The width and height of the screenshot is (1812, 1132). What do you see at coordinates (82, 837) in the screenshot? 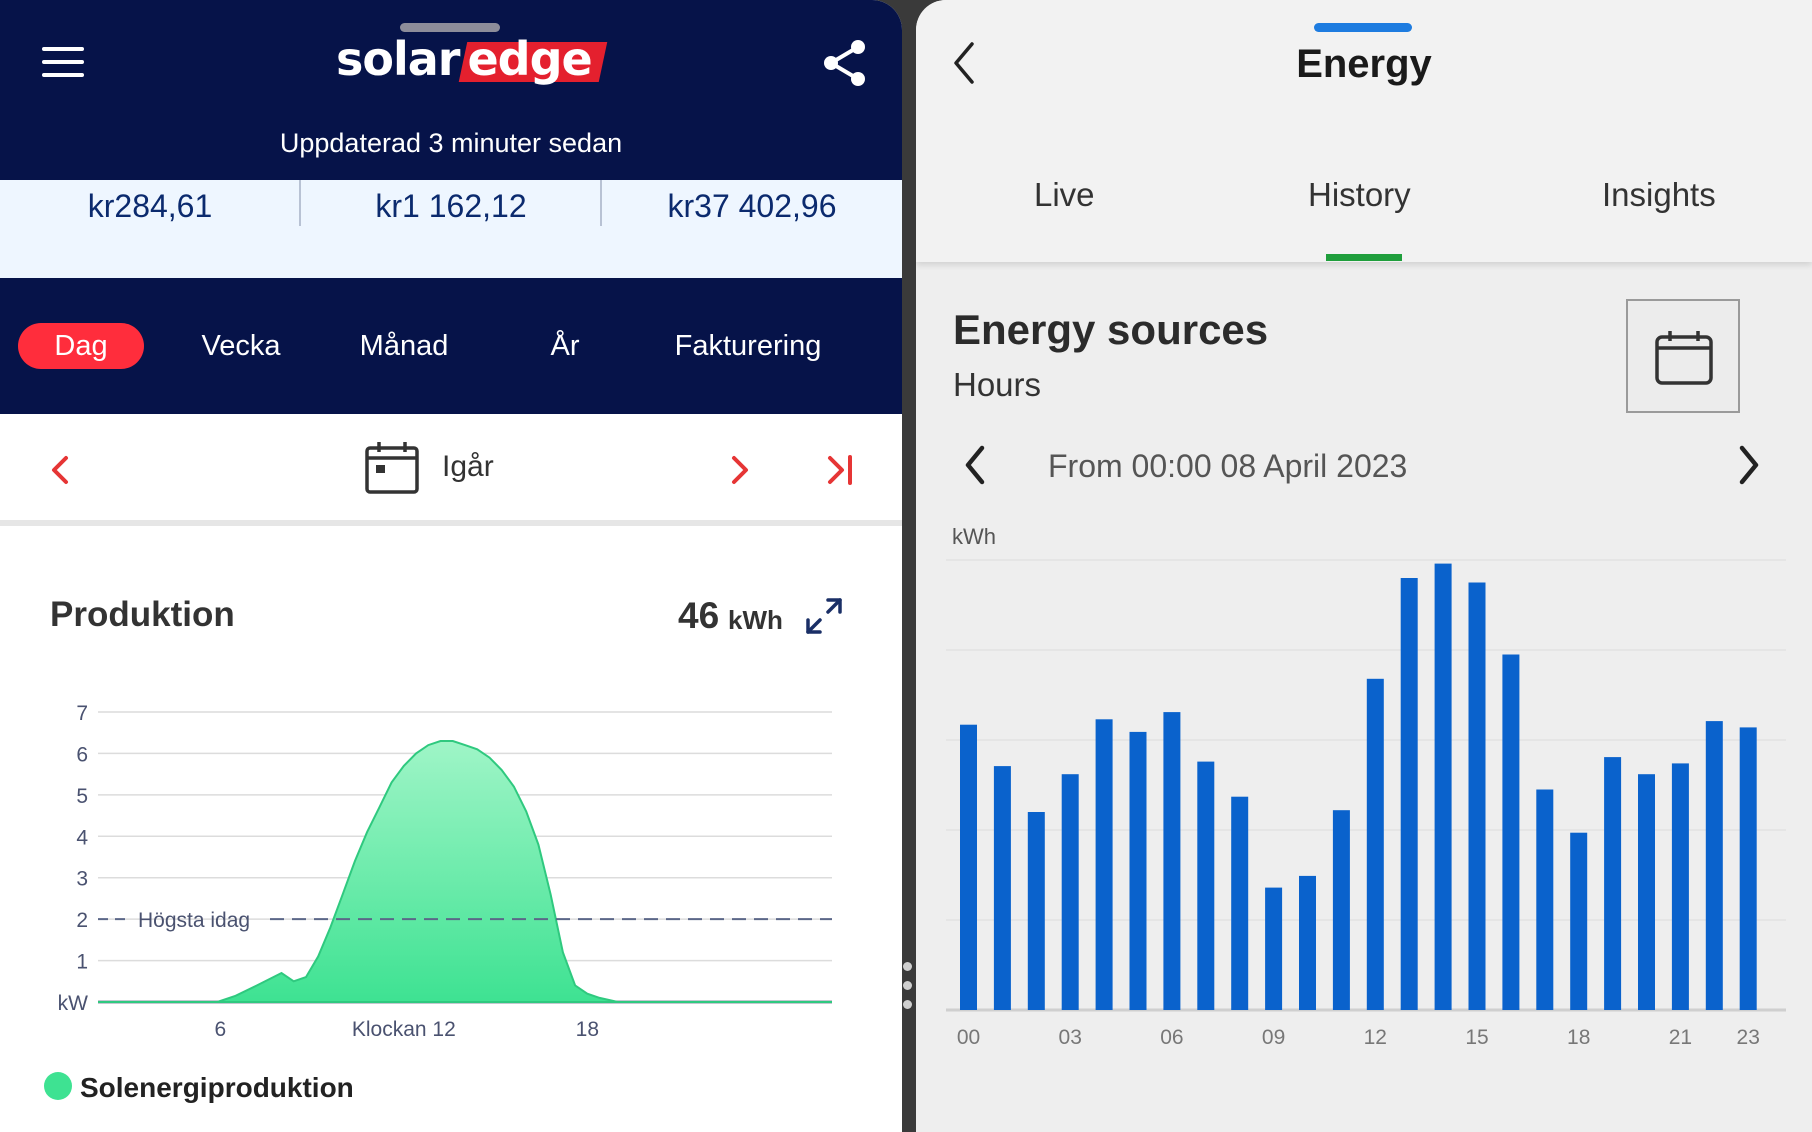
I see `y-tick-label: 4` at bounding box center [82, 837].